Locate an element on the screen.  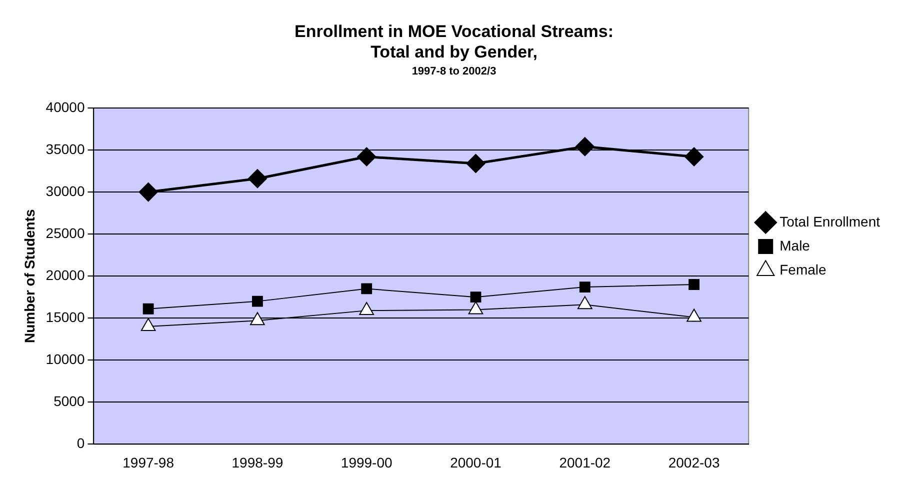
chart-title: Enrollment in MOE Vocational Streams: Total and by Gender, is located at coordinates (454, 42).